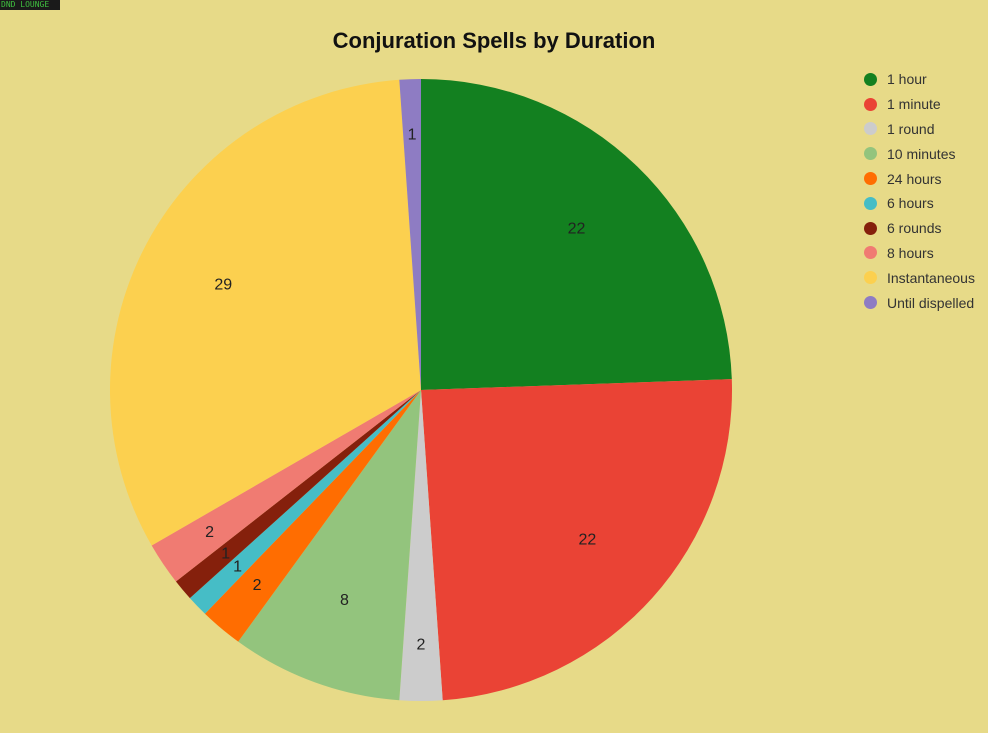 Image resolution: width=988 pixels, height=733 pixels. Describe the element at coordinates (910, 252) in the screenshot. I see `legend-label: 8 hours` at that location.